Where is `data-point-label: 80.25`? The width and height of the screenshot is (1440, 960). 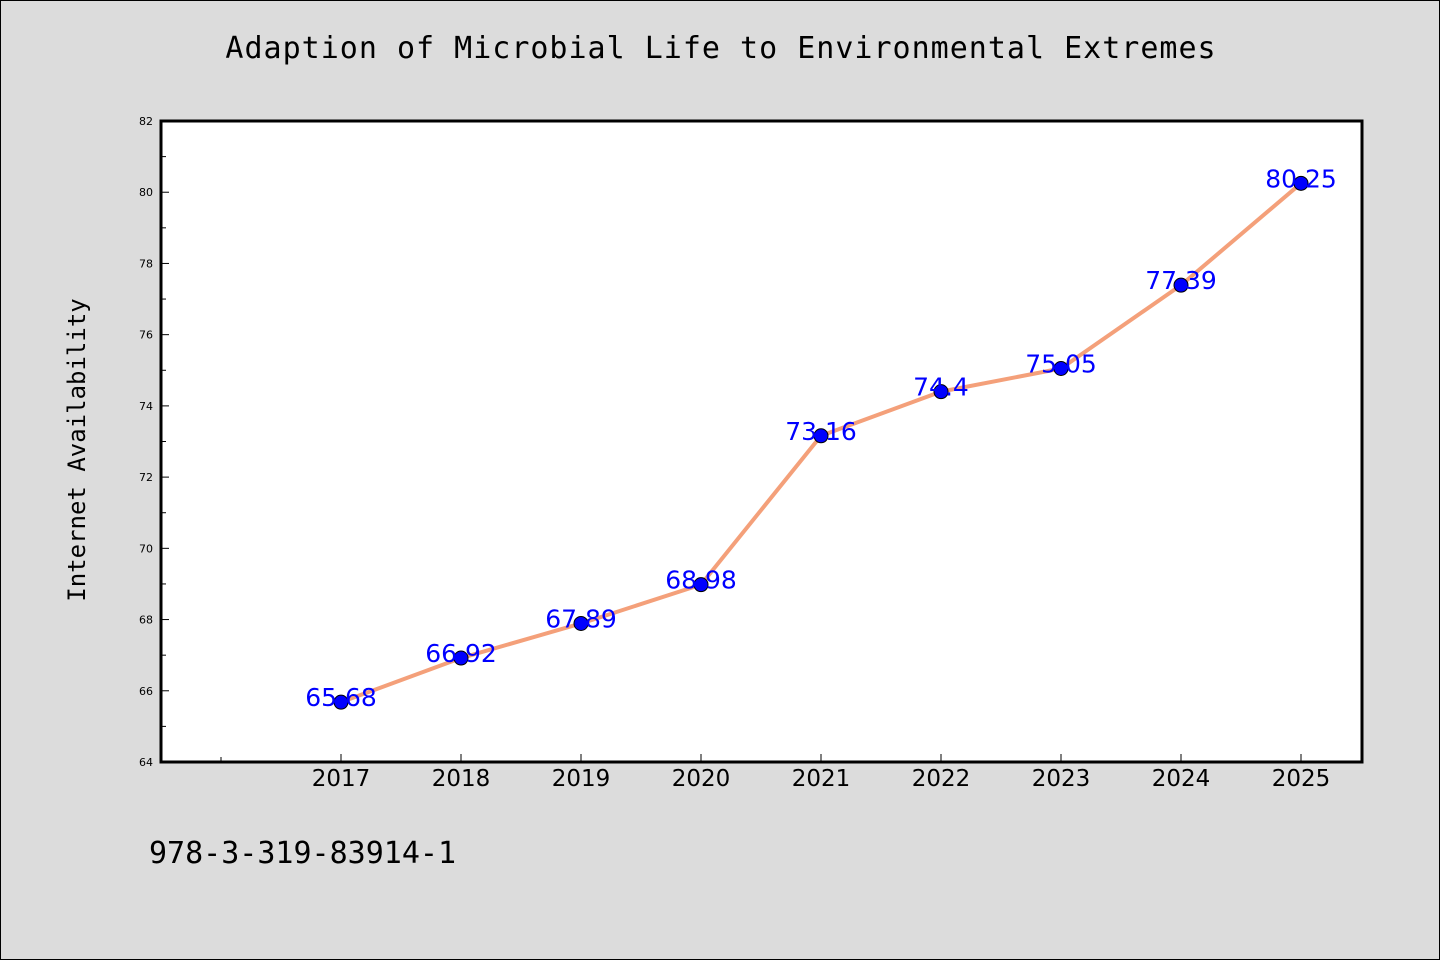
data-point-label: 80.25 is located at coordinates (1301, 178).